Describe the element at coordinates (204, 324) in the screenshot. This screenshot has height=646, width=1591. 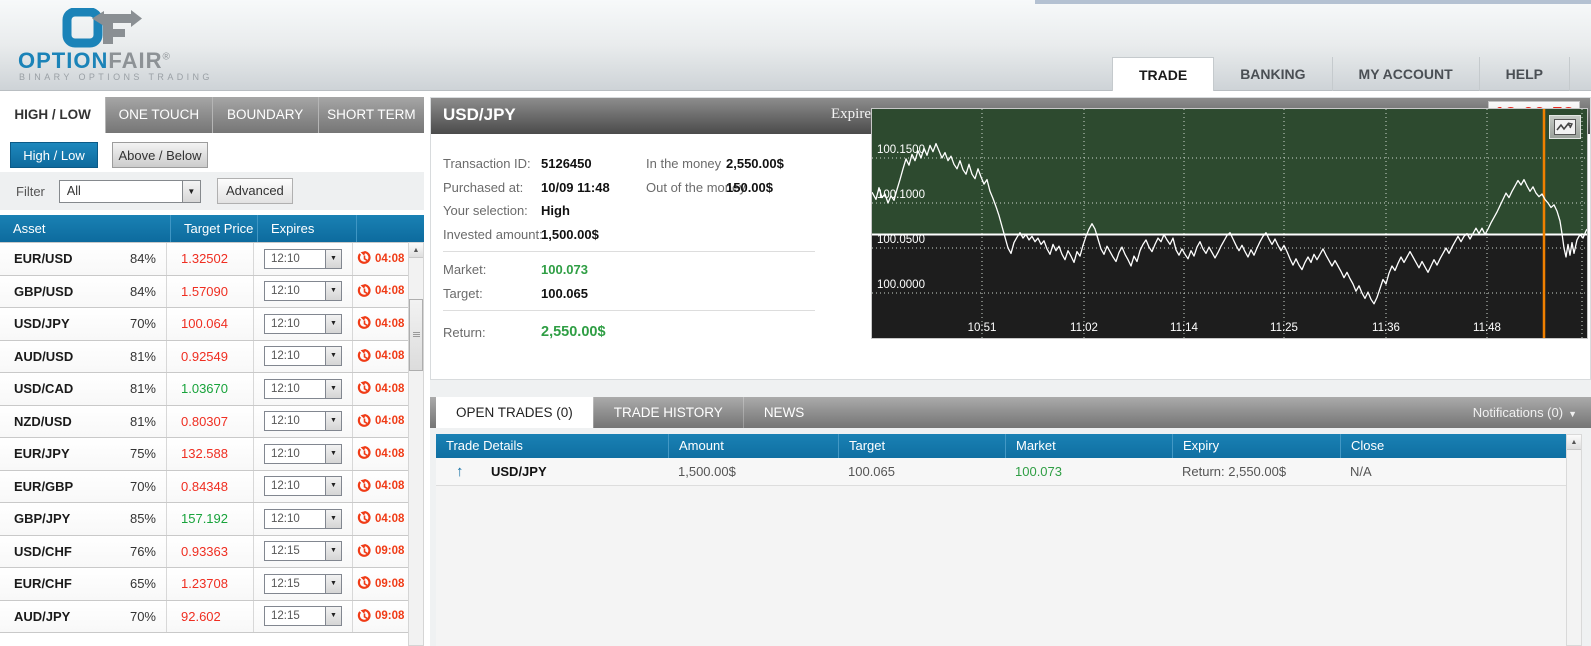
I see `asset-row: USD/JPY 70% 100.064 12:10 ▼ 04:08` at that location.